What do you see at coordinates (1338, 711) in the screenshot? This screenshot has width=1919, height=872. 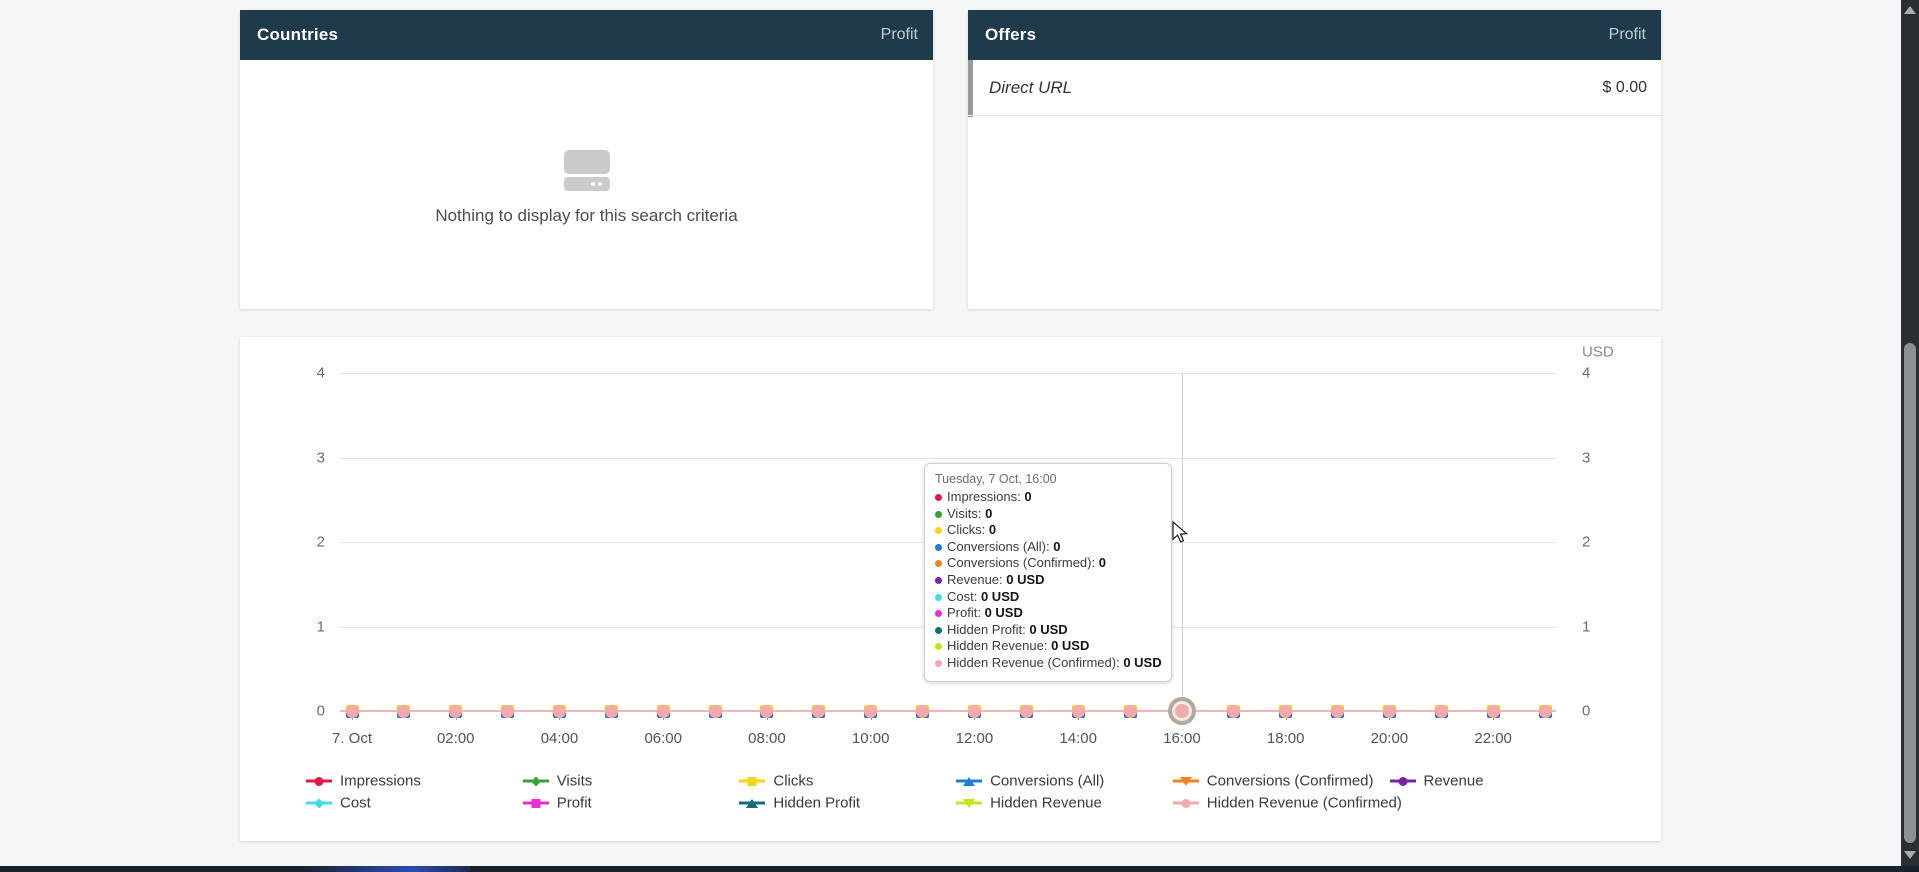 I see `data-point-19:00` at bounding box center [1338, 711].